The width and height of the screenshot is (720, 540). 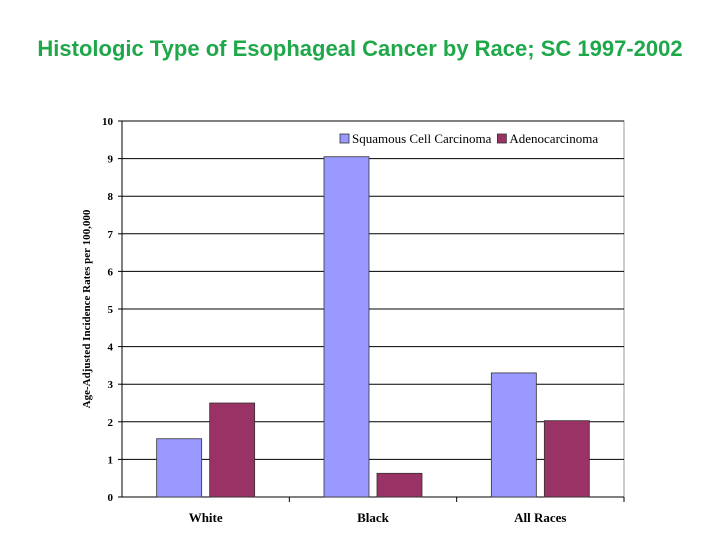 I want to click on y-axis-label: Age-Adjusted Incidence Rates per 100,000, so click(x=87, y=308).